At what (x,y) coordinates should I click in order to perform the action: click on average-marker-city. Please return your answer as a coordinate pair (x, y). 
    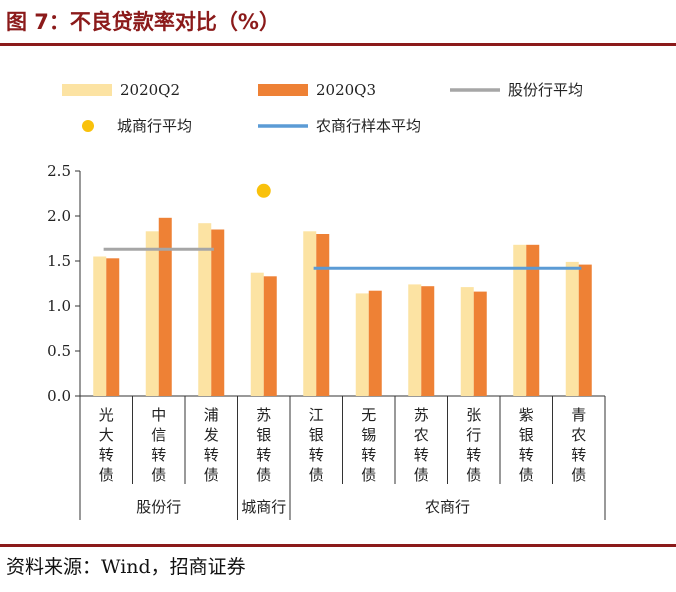
    Looking at the image, I should click on (263, 190).